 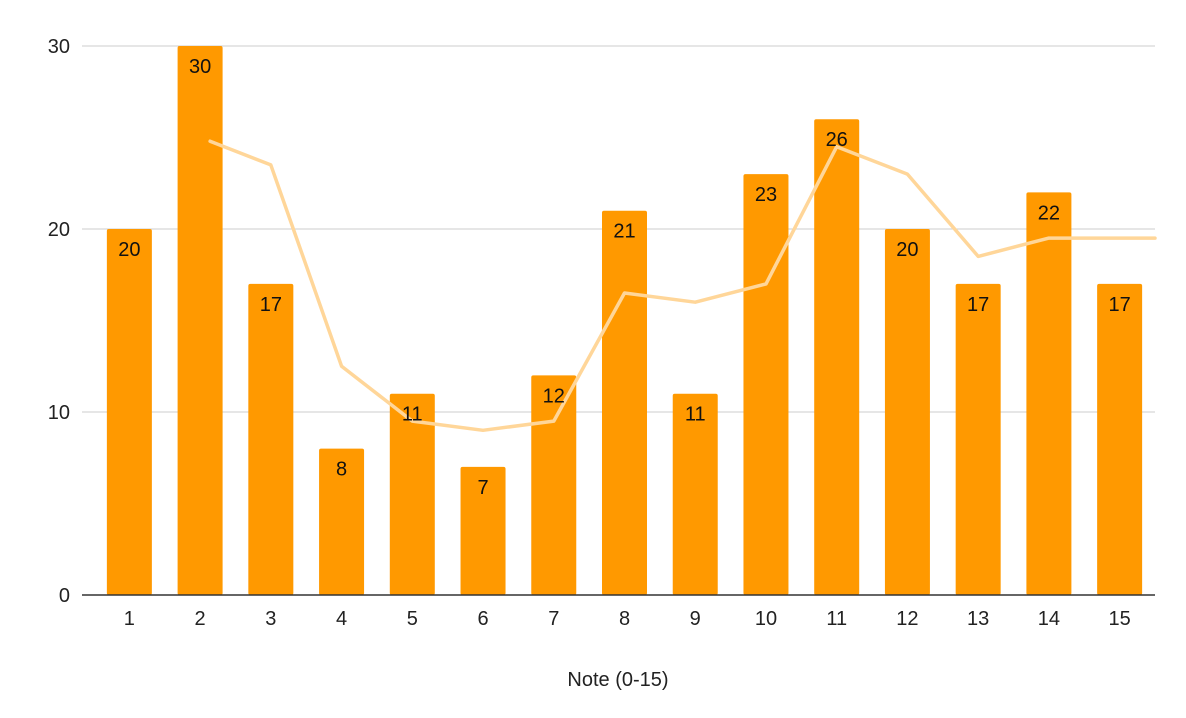 I want to click on x-tick-label: 8, so click(x=624, y=619).